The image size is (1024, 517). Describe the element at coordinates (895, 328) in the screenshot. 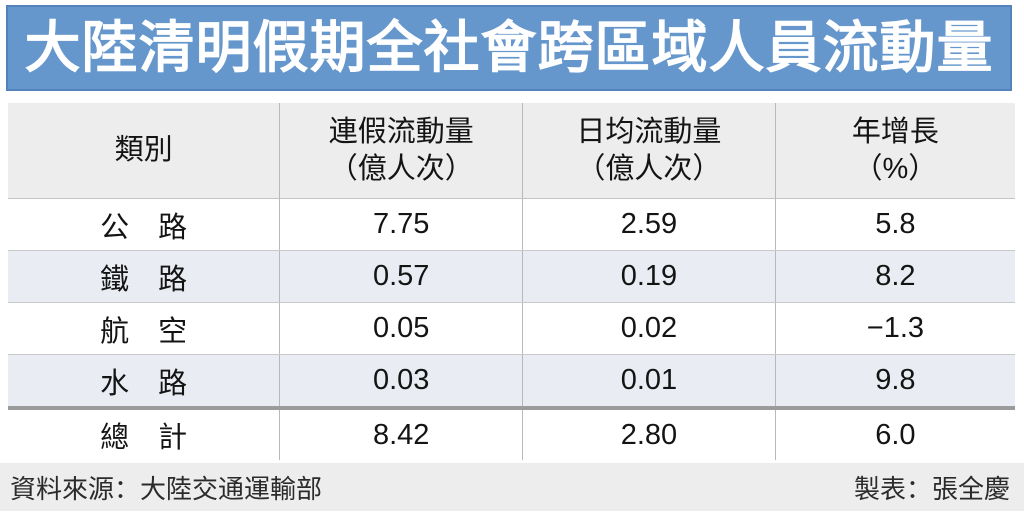

I see `value-cell: −1.3` at that location.